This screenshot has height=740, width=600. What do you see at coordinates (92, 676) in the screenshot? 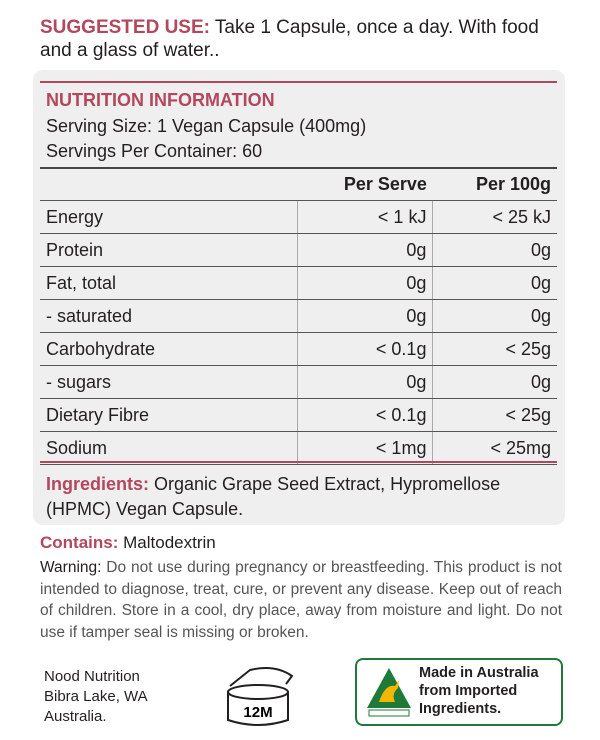
I see `address-line: Nood Nutrition` at bounding box center [92, 676].